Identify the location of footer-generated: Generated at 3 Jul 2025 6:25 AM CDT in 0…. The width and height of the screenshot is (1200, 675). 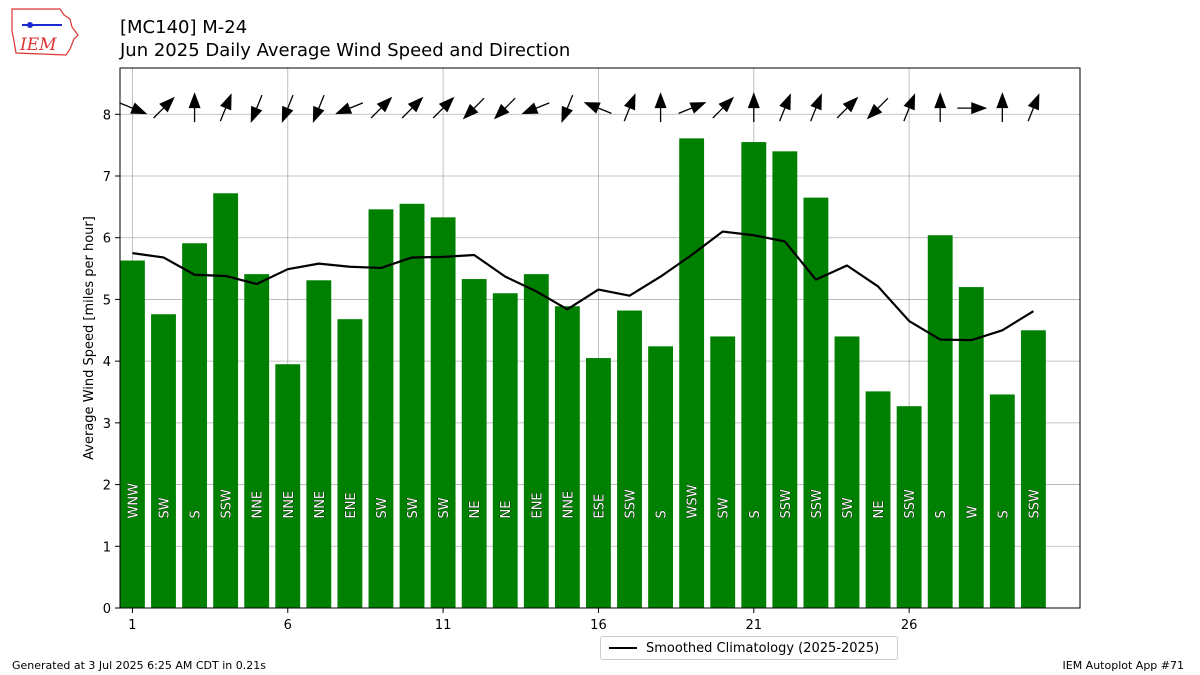
(139, 665).